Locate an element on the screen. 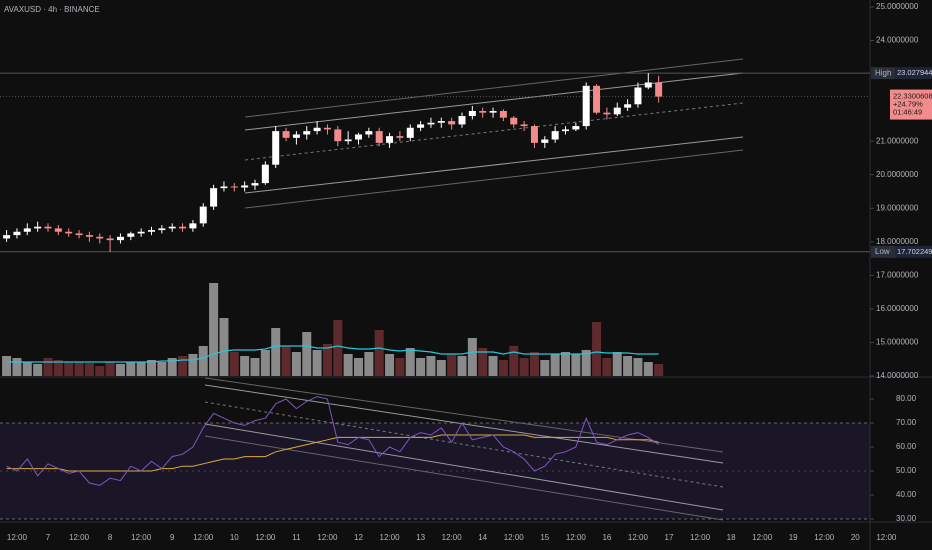 This screenshot has height=550, width=932. high-tag-value-bg is located at coordinates (913, 73).